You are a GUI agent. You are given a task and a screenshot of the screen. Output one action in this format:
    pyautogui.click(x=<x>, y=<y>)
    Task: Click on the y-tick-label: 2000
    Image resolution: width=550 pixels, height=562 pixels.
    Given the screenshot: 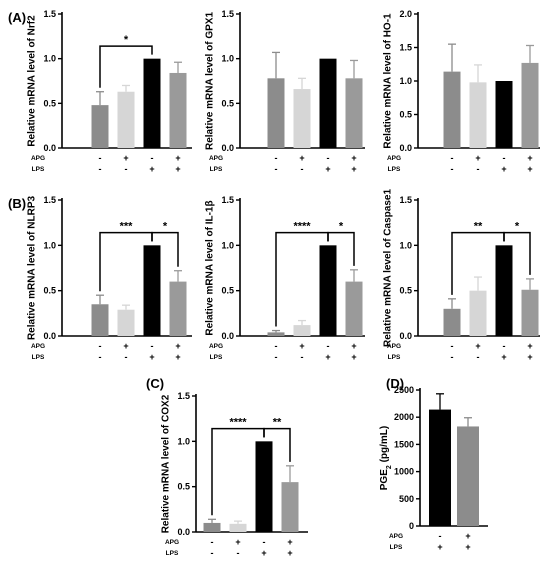 What is the action you would take?
    pyautogui.click(x=404, y=417)
    